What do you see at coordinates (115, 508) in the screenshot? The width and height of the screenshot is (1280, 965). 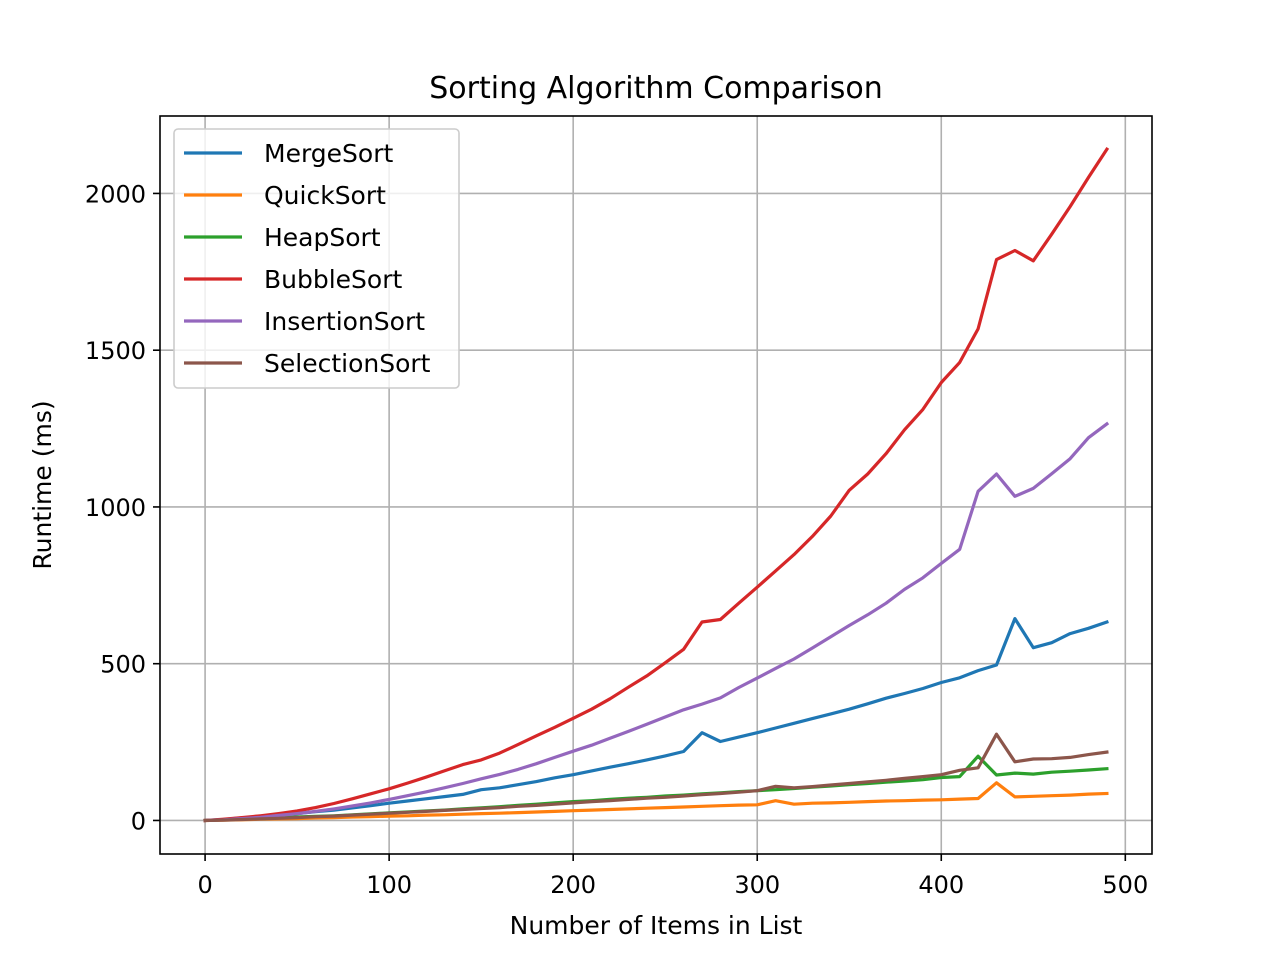 I see `y-tick-label: 1000` at bounding box center [115, 508].